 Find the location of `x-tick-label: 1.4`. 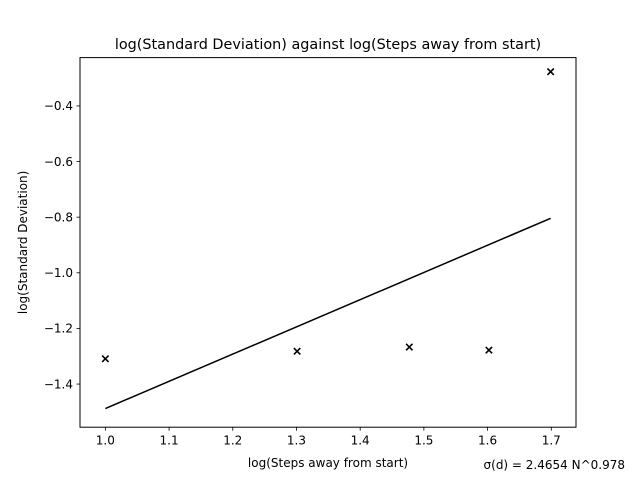

x-tick-label: 1.4 is located at coordinates (360, 441).